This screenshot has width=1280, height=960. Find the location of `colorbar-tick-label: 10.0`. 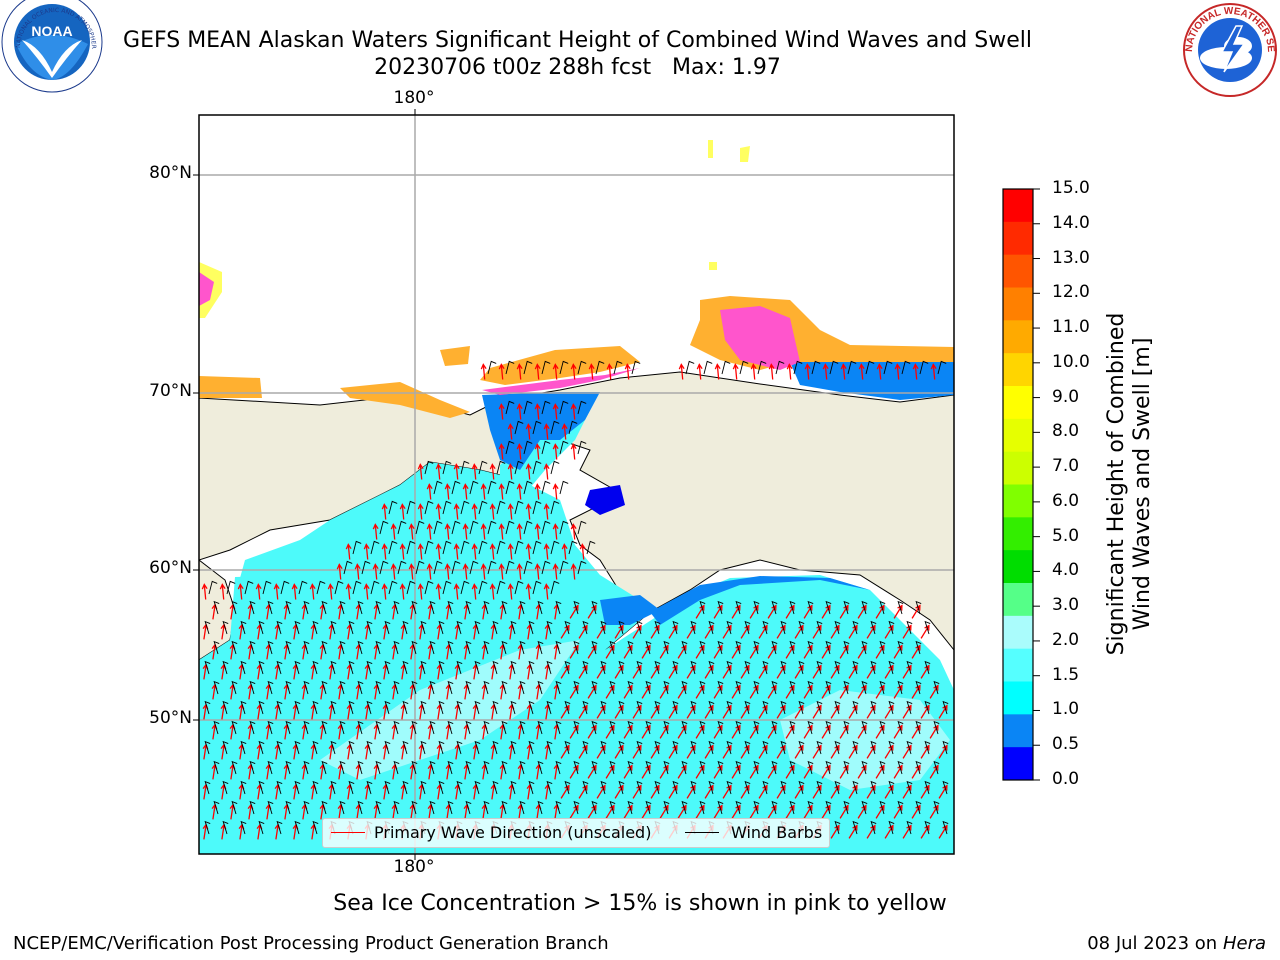

colorbar-tick-label: 10.0 is located at coordinates (1071, 361).